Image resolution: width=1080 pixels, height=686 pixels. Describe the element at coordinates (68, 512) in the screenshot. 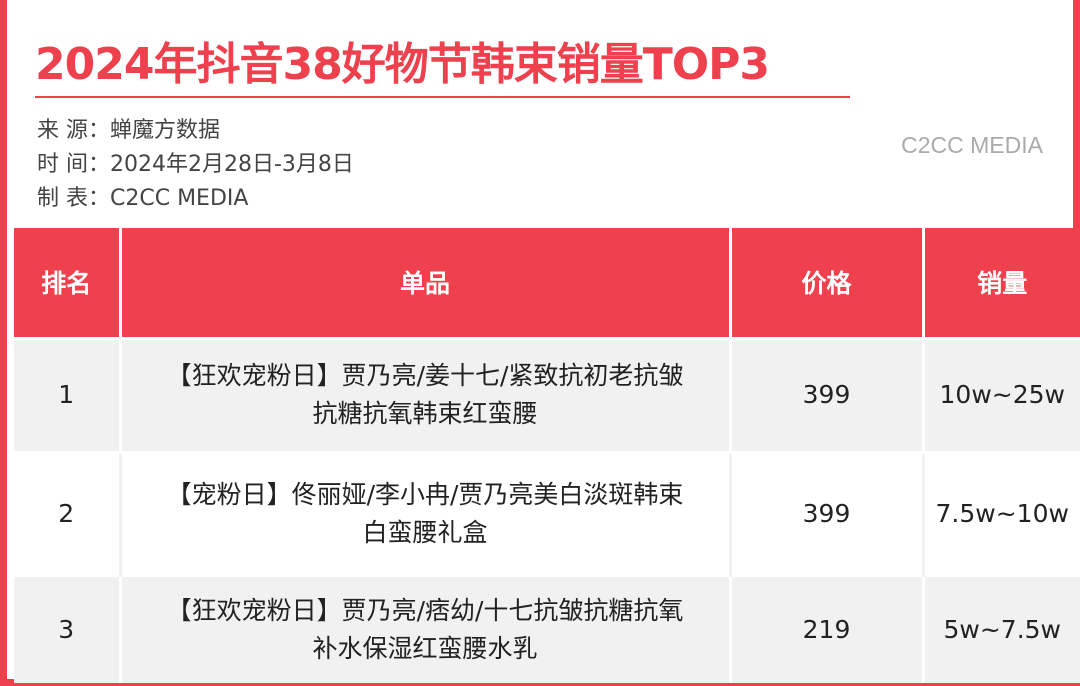

I see `rank-cell: 2` at that location.